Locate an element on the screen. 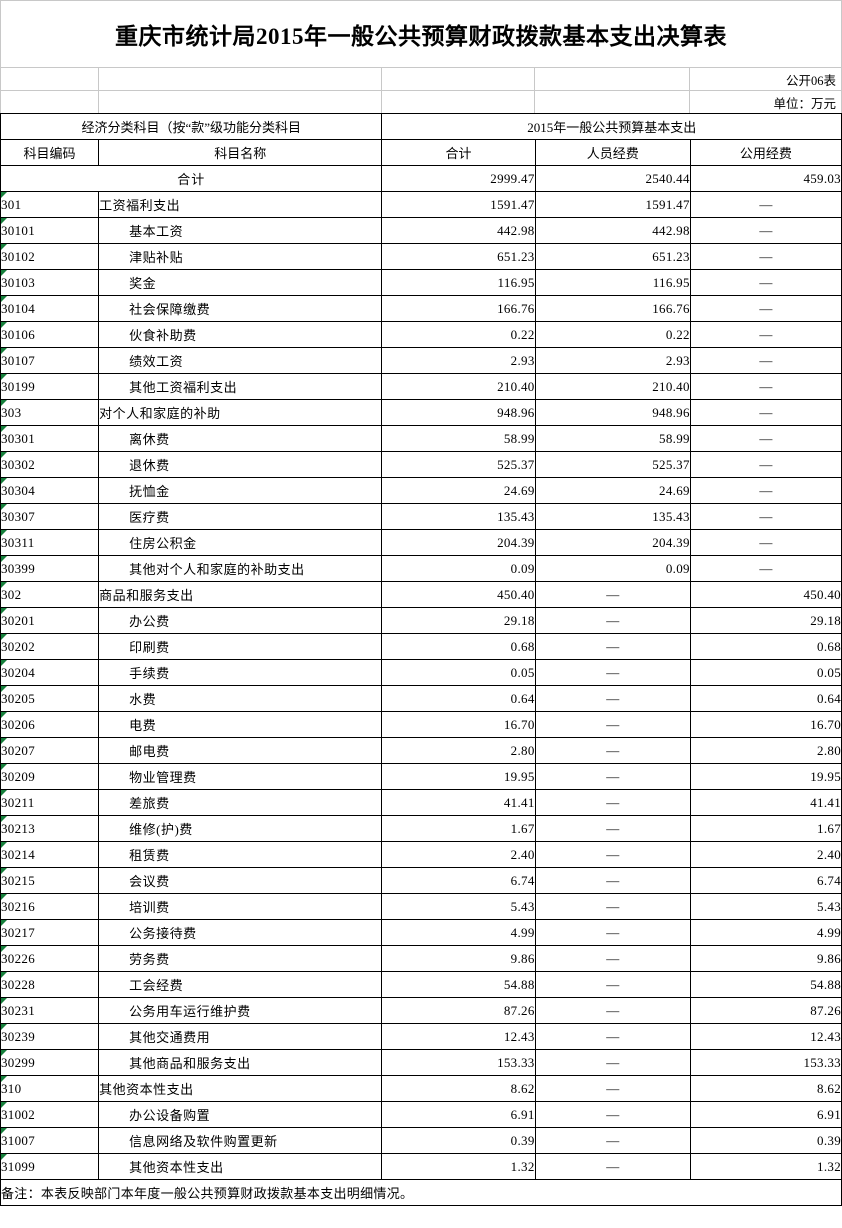 This screenshot has width=842, height=1228. cell-public: 29.18 is located at coordinates (765, 620).